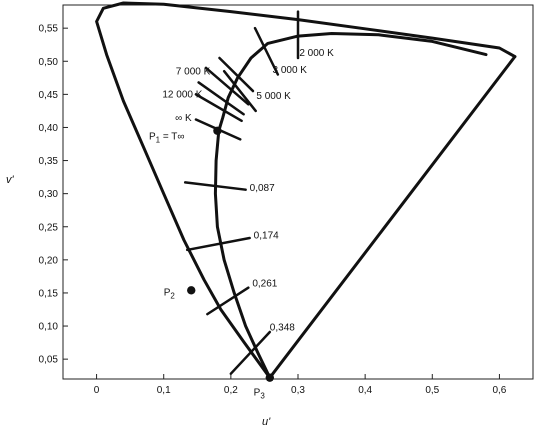 Image resolution: width=553 pixels, height=433 pixels. What do you see at coordinates (49, 95) in the screenshot?
I see `y-tick-label: 0,45` at bounding box center [49, 95].